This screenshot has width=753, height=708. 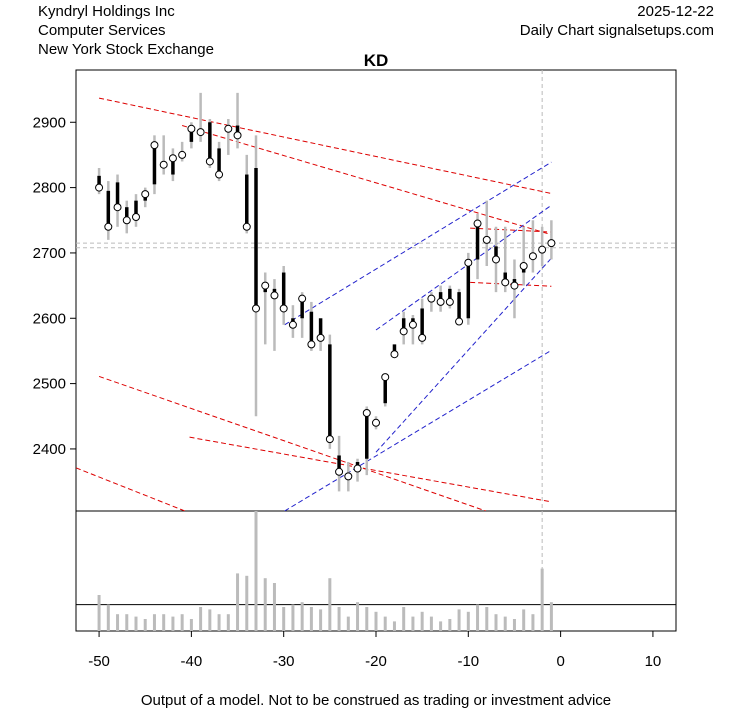 I want to click on y-tick-label: 2700, so click(x=49, y=253).